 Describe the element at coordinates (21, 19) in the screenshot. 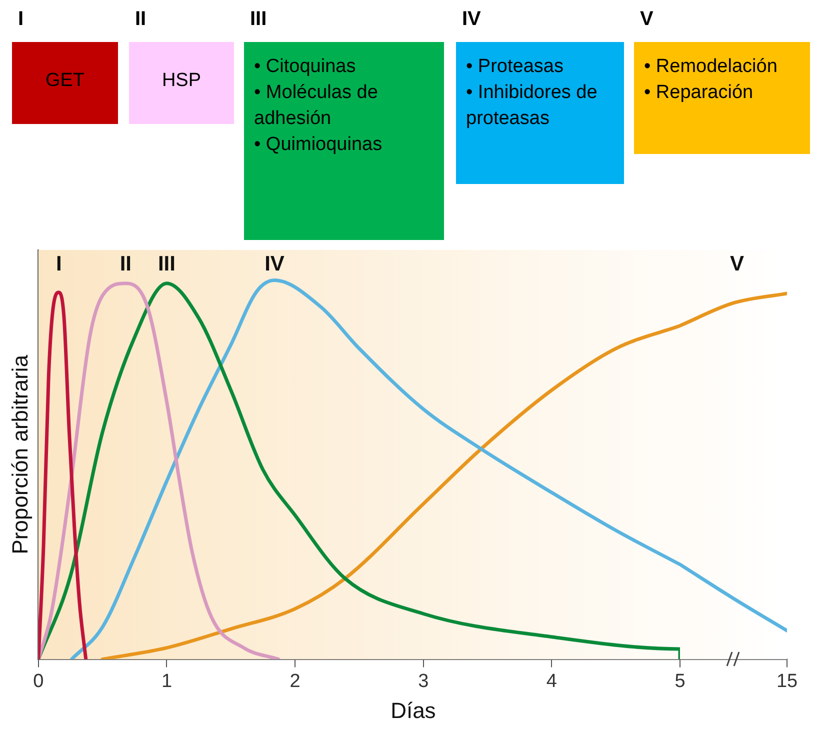

I see `category-label: I` at that location.